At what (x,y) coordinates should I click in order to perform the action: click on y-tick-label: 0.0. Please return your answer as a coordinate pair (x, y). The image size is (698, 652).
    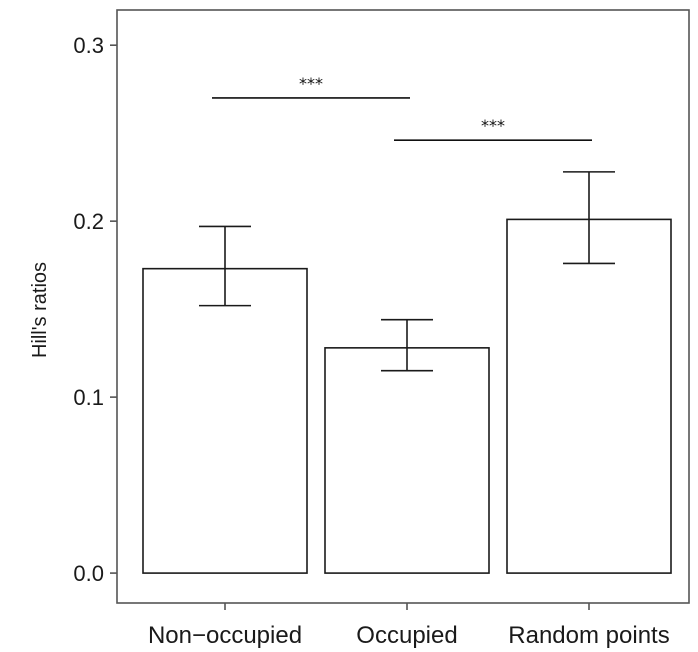
    Looking at the image, I should click on (88, 573).